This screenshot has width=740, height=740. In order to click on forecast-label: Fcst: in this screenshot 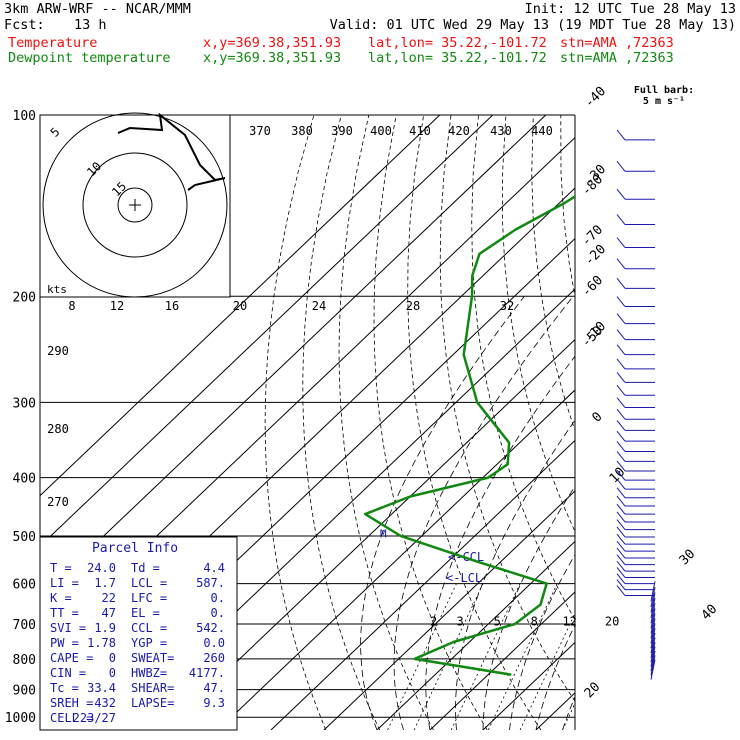, I will do `click(24, 25)`.